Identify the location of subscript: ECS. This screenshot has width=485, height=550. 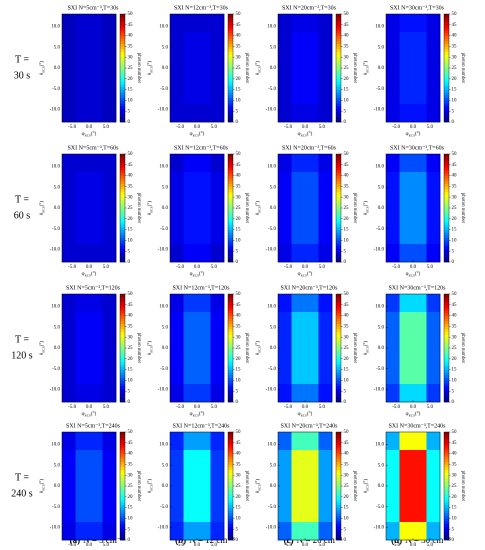
(88, 135).